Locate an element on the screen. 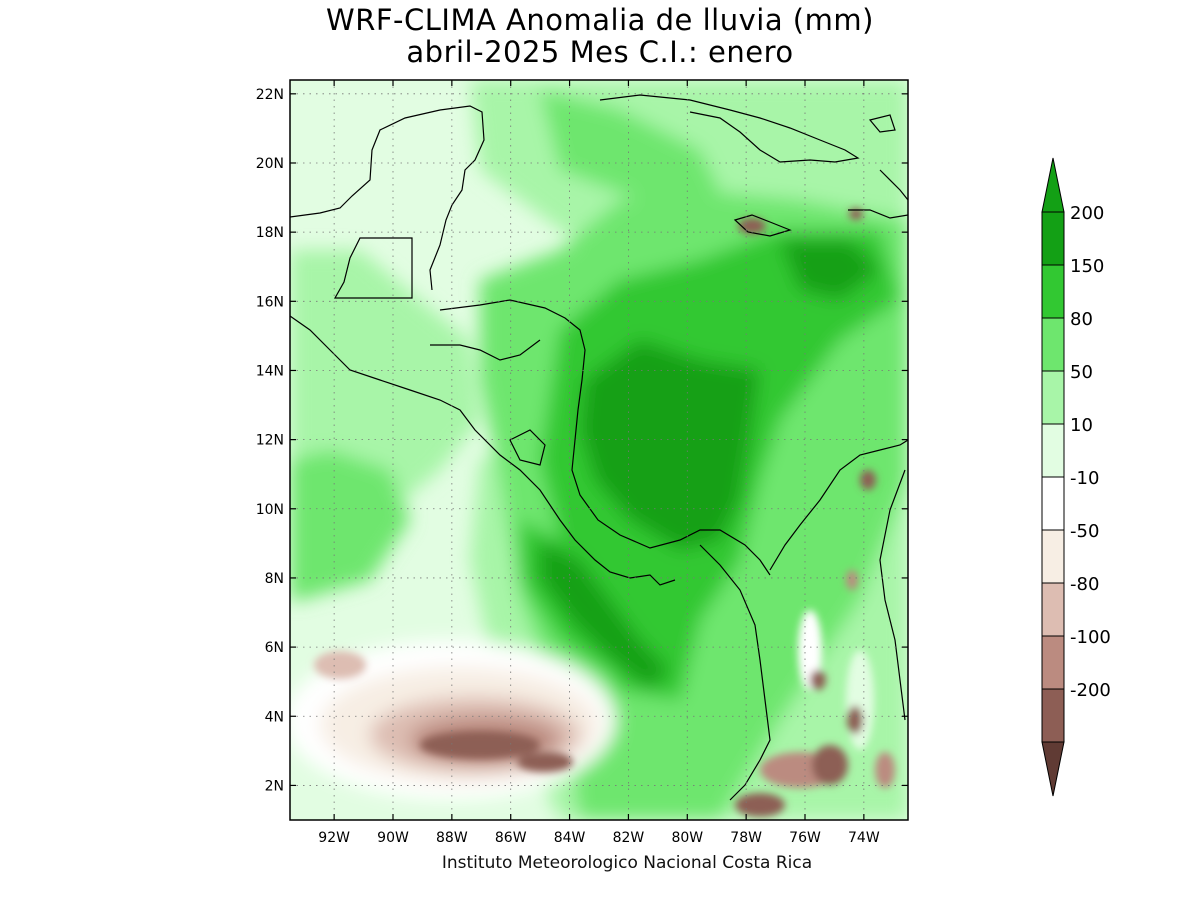 Image resolution: width=1200 pixels, height=900 pixels. hispaniola-coast is located at coordinates (878, 194).